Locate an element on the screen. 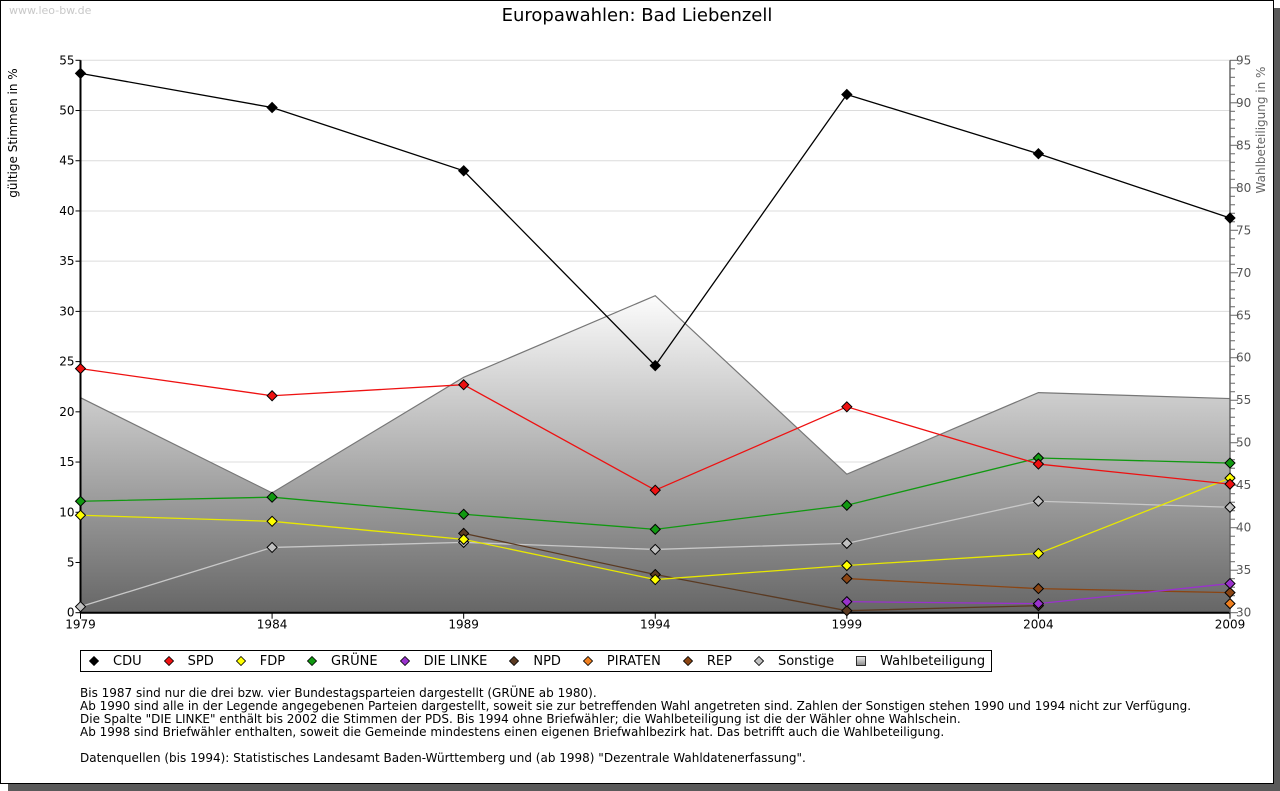 Image resolution: width=1280 pixels, height=791 pixels. legend-item: DIE LINKE is located at coordinates (443, 661).